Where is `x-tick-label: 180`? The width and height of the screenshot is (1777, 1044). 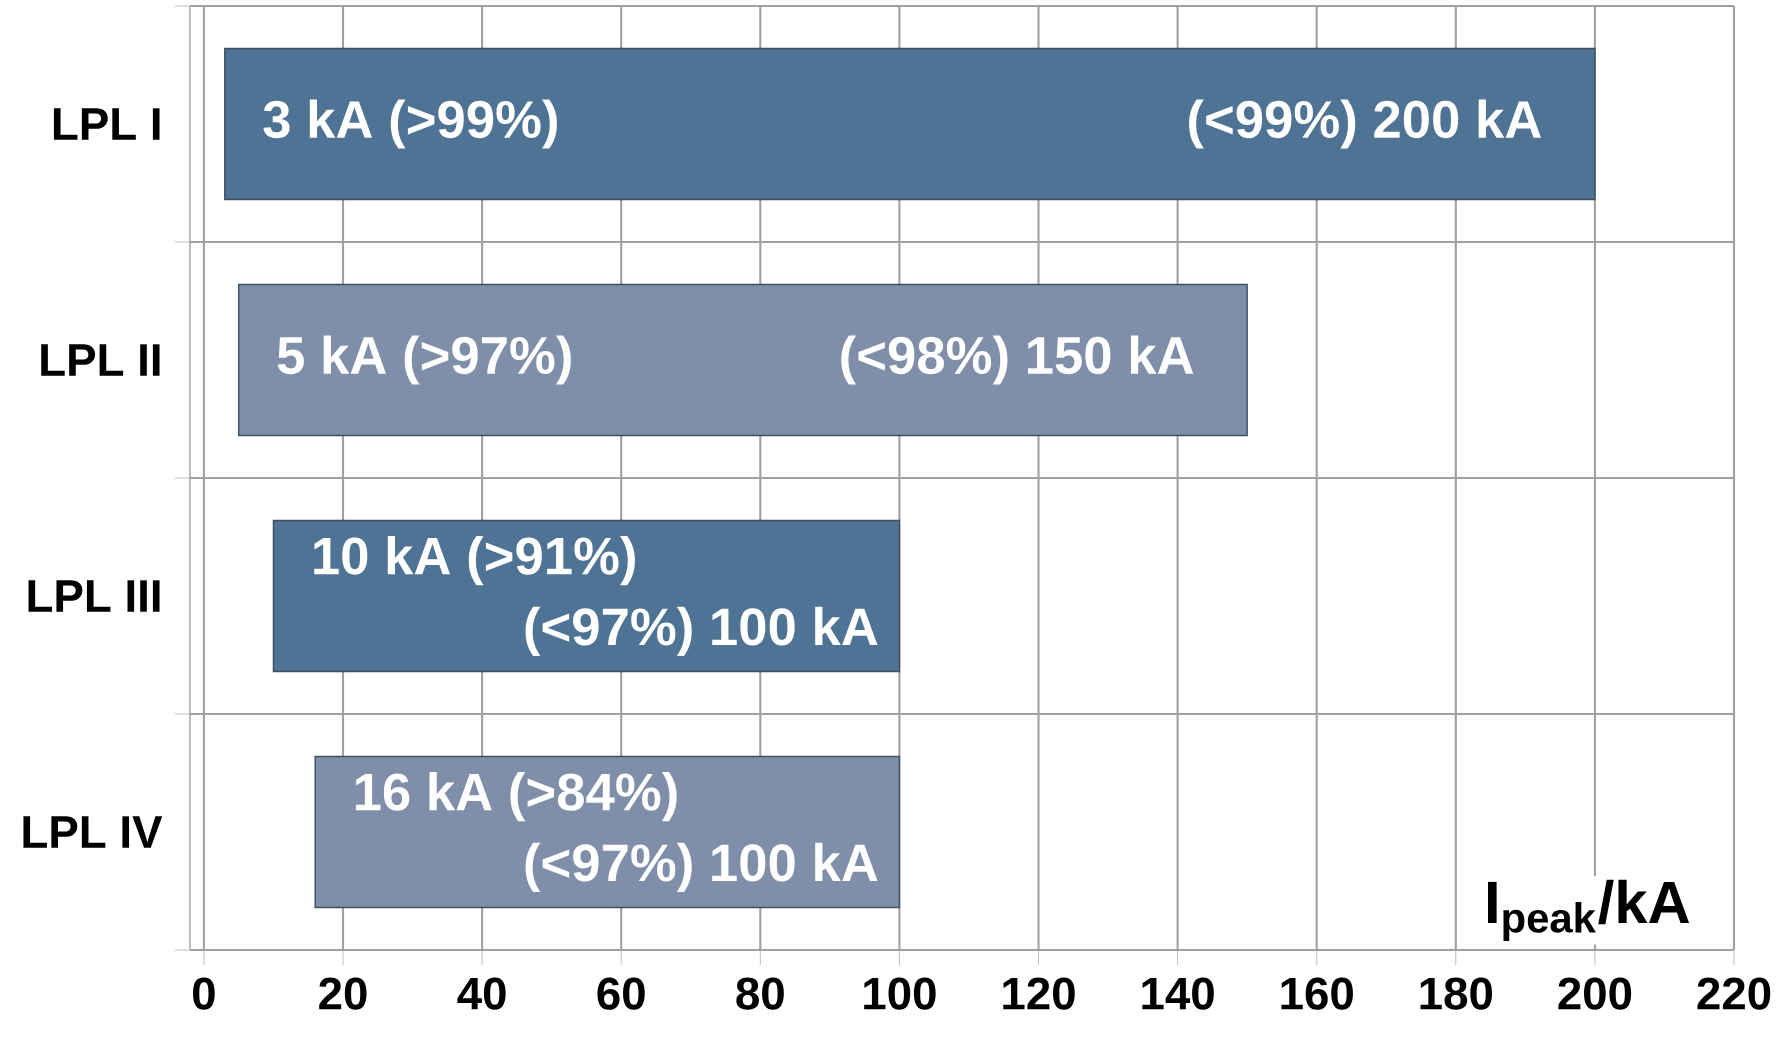
x-tick-label: 180 is located at coordinates (1456, 993).